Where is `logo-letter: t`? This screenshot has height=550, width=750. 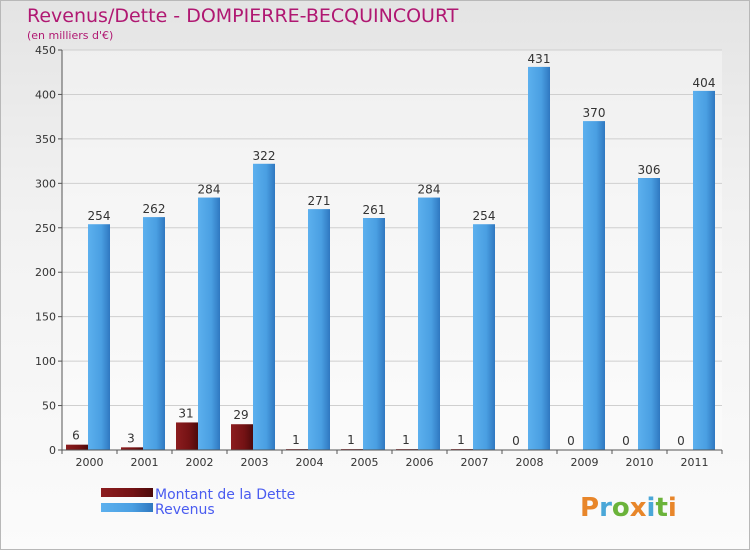
logo-letter: t is located at coordinates (661, 508).